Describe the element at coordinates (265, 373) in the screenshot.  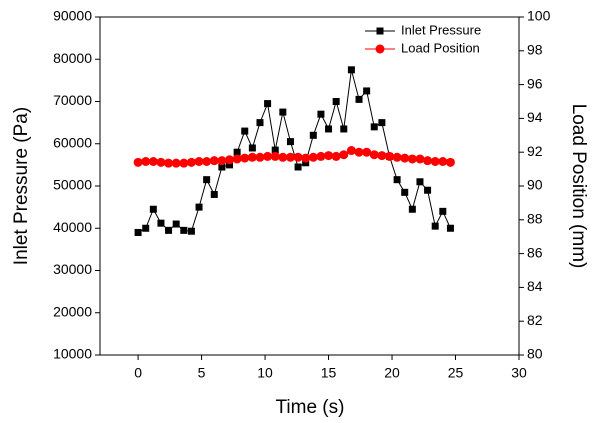
I see `x-tick-label: 10` at that location.